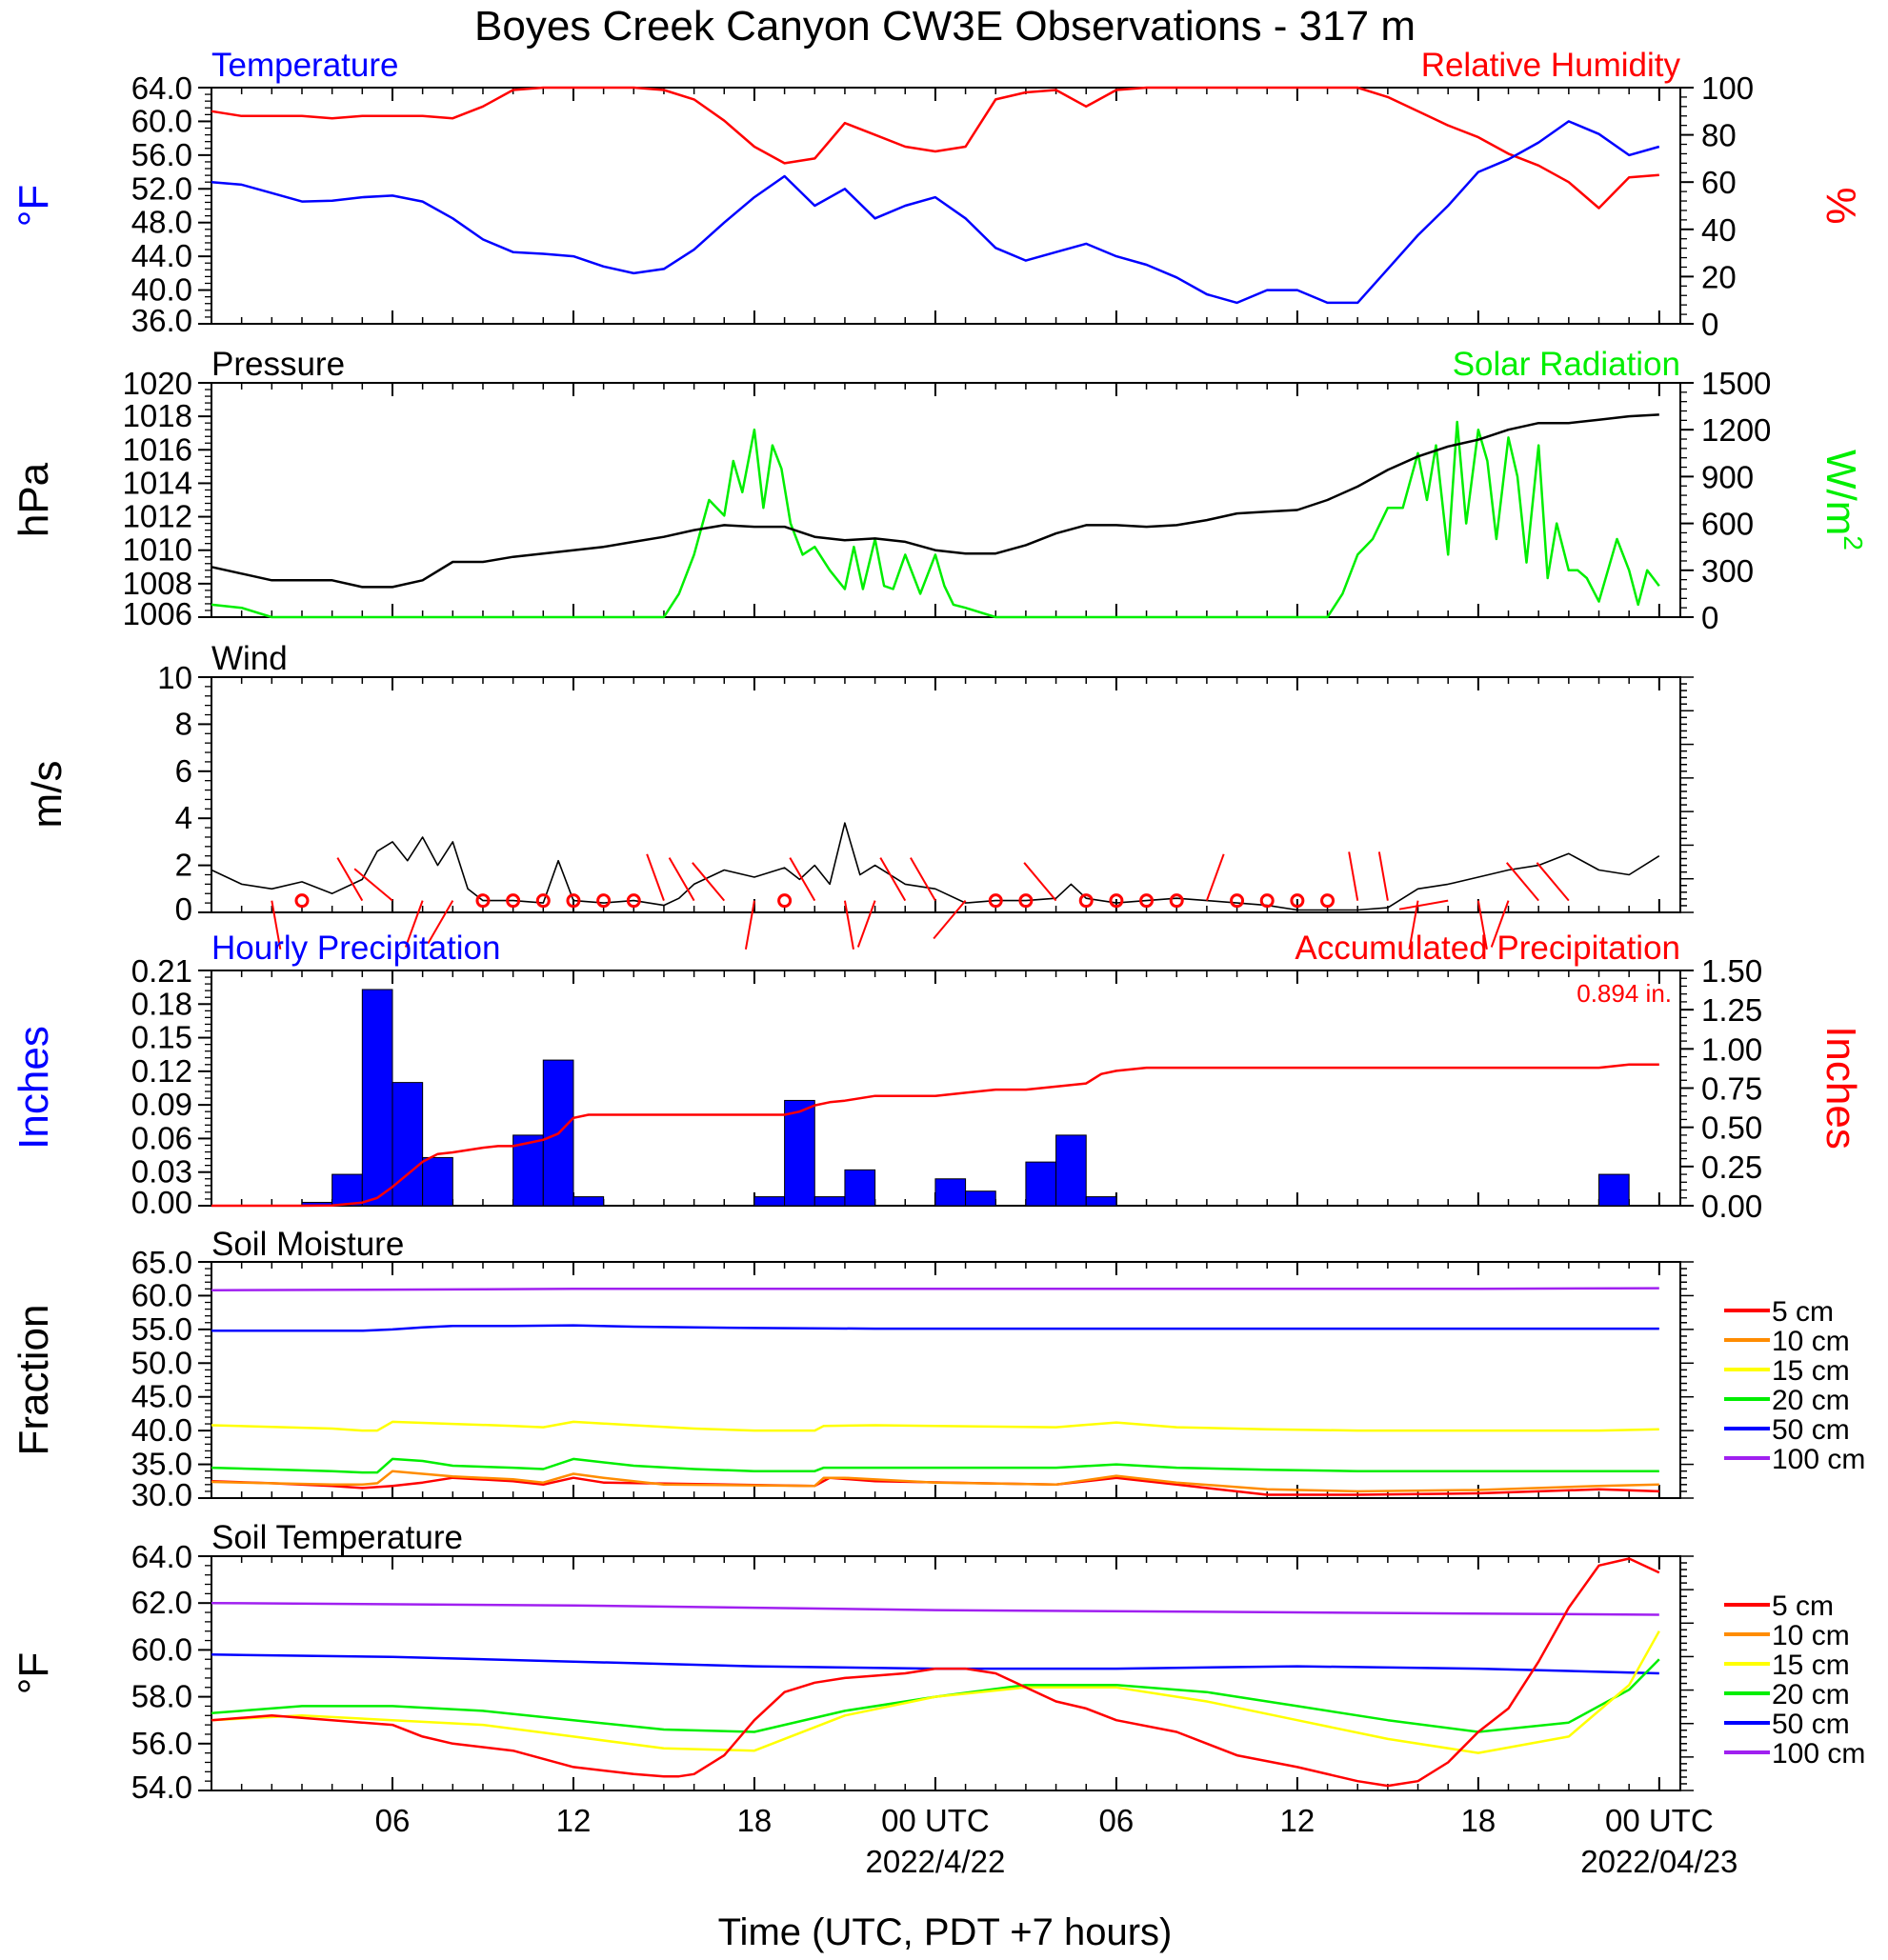  Describe the element at coordinates (161, 1362) in the screenshot. I see `y-left-tick-label: 50.0` at that location.